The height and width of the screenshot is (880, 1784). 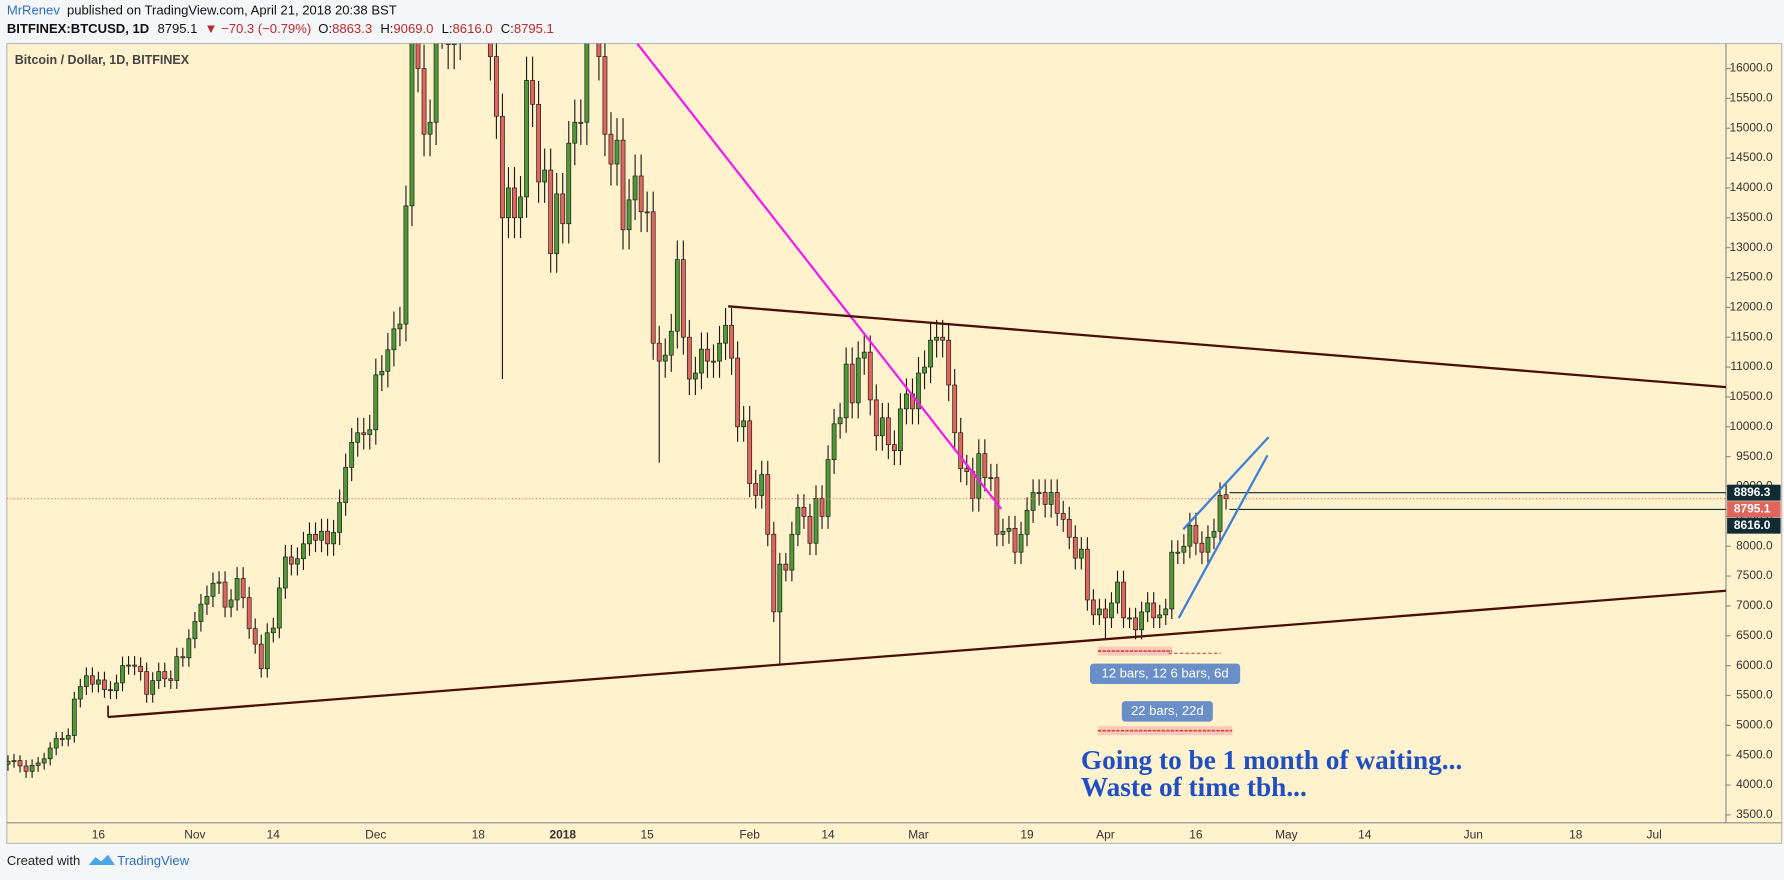 I want to click on y-tick-label: 7000.0, so click(x=1754, y=605).